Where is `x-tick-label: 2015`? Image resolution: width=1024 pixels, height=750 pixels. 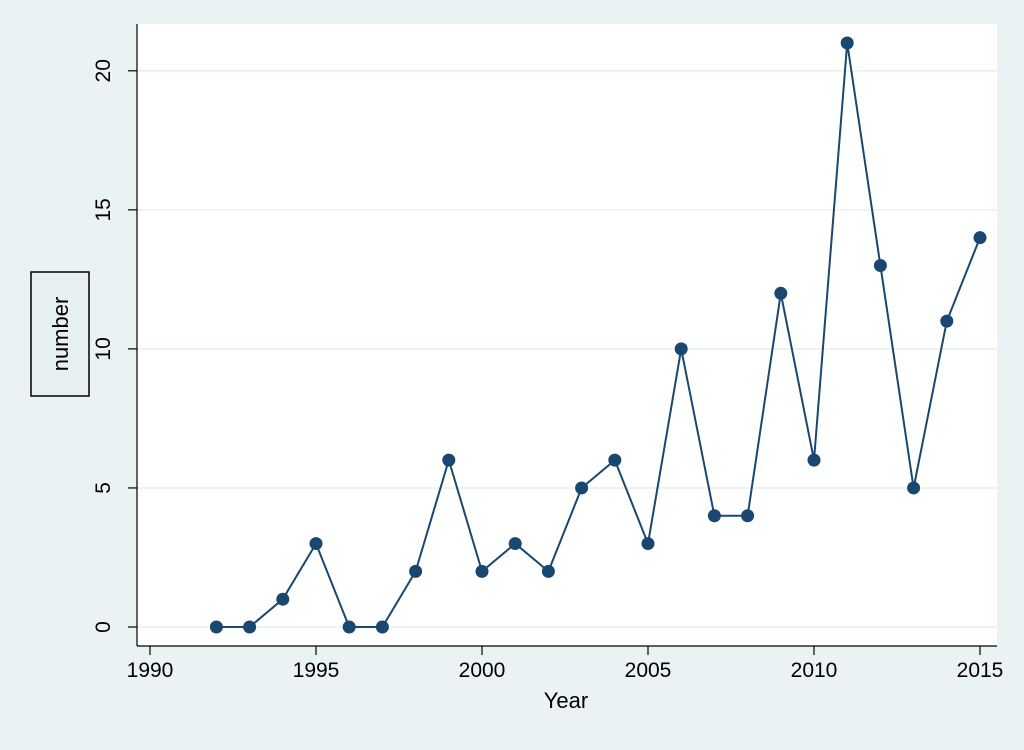 x-tick-label: 2015 is located at coordinates (980, 670).